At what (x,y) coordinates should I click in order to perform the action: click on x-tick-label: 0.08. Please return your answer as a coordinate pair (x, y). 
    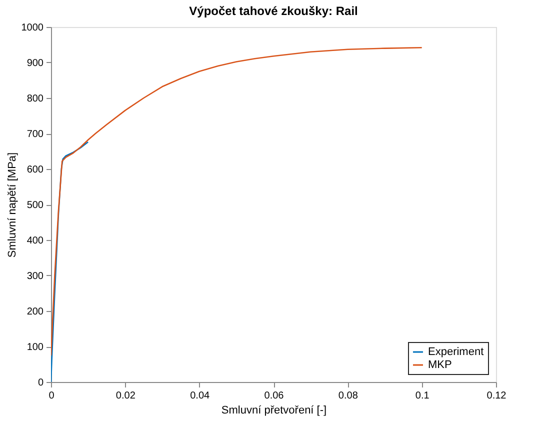
    Looking at the image, I should click on (348, 396).